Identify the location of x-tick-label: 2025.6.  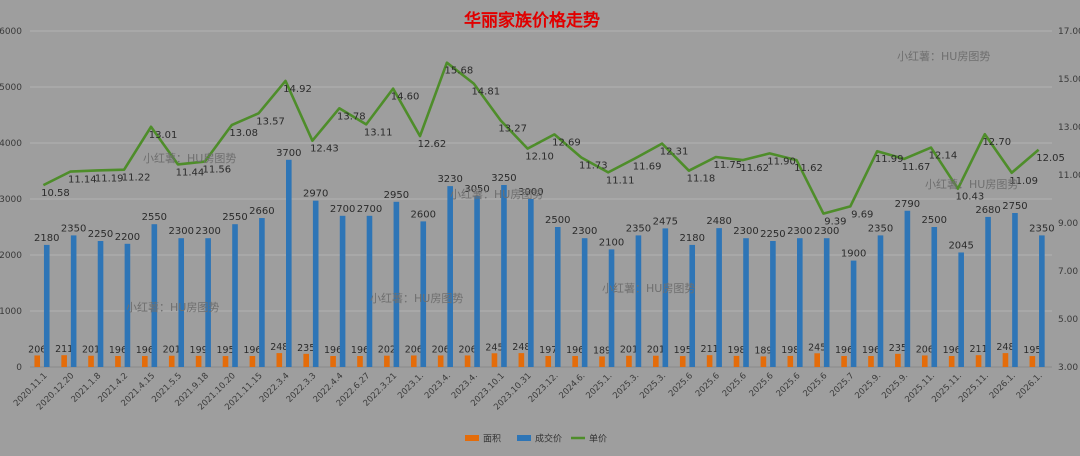
(789, 385).